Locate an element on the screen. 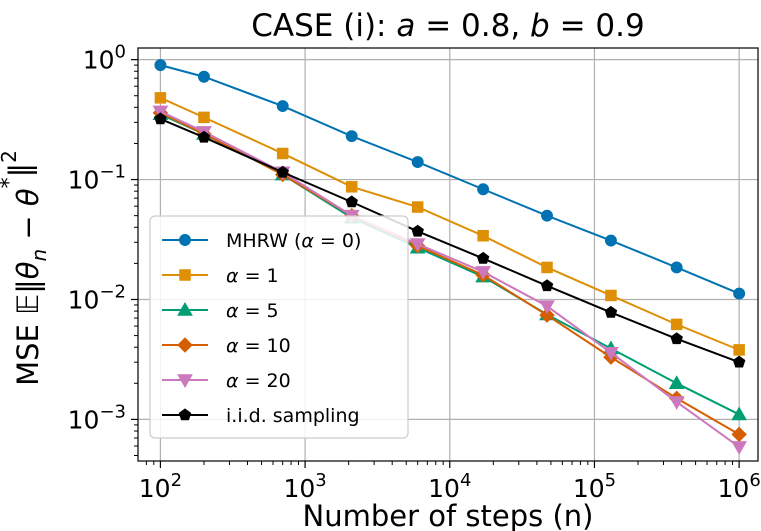 This screenshot has width=761, height=531. legend-label: α = 1 is located at coordinates (252, 276).